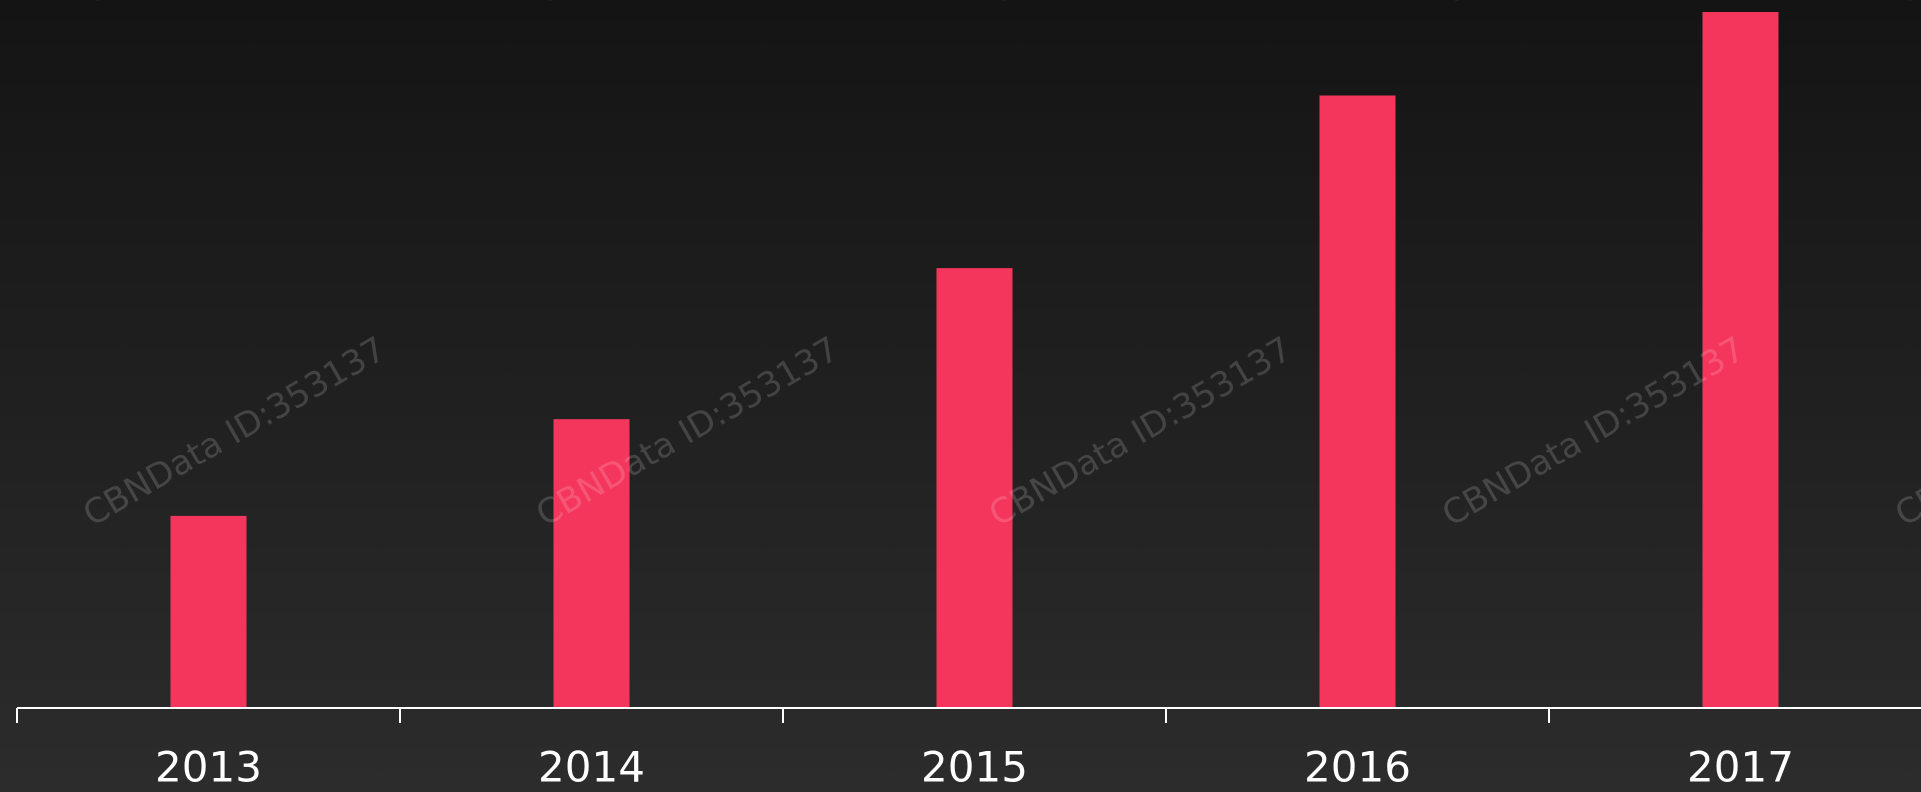  I want to click on x-tick-label: 2013, so click(208, 767).